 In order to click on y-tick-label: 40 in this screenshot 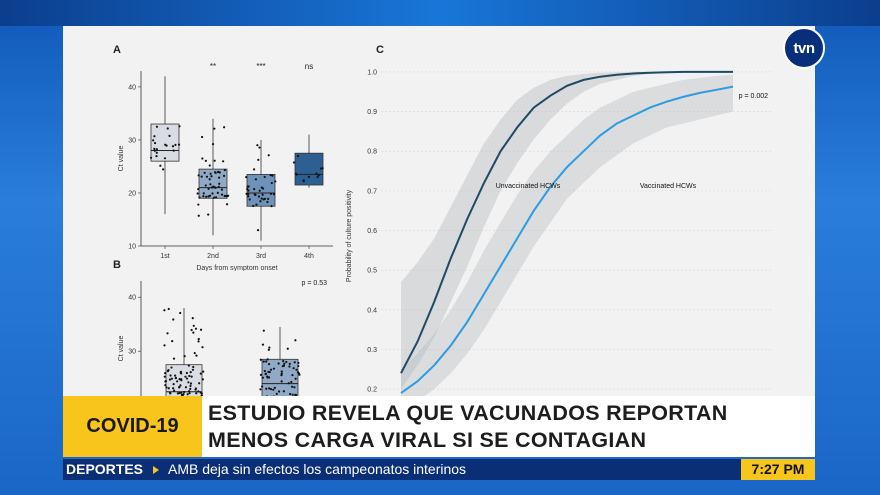, I will do `click(132, 87)`.